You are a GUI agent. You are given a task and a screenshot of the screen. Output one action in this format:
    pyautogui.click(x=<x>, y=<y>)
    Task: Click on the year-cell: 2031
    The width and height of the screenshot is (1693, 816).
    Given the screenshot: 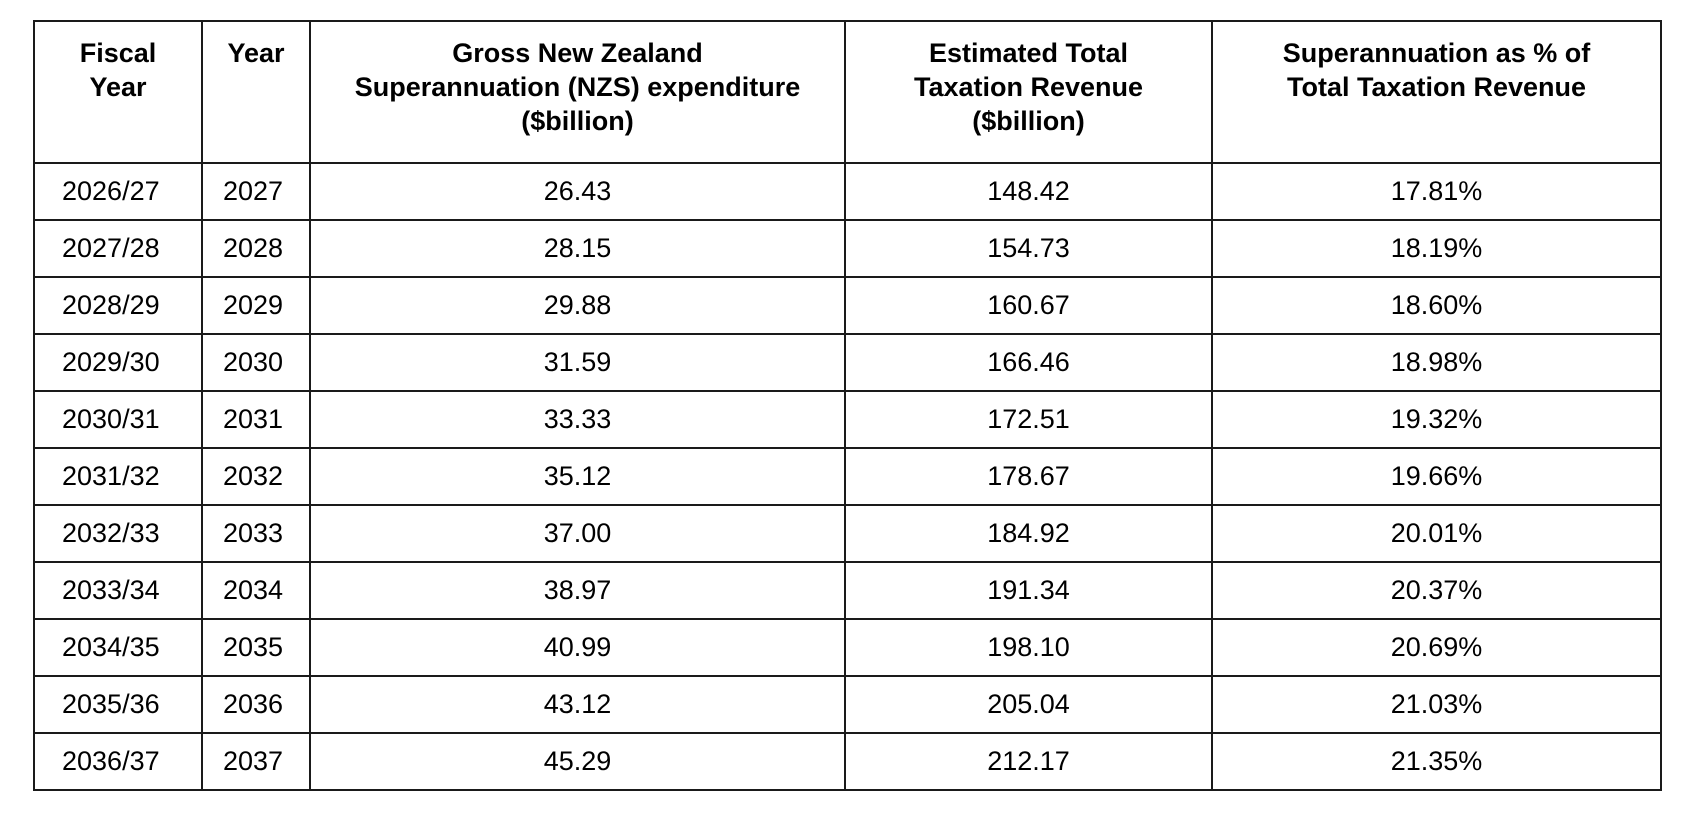 What is the action you would take?
    pyautogui.click(x=256, y=419)
    